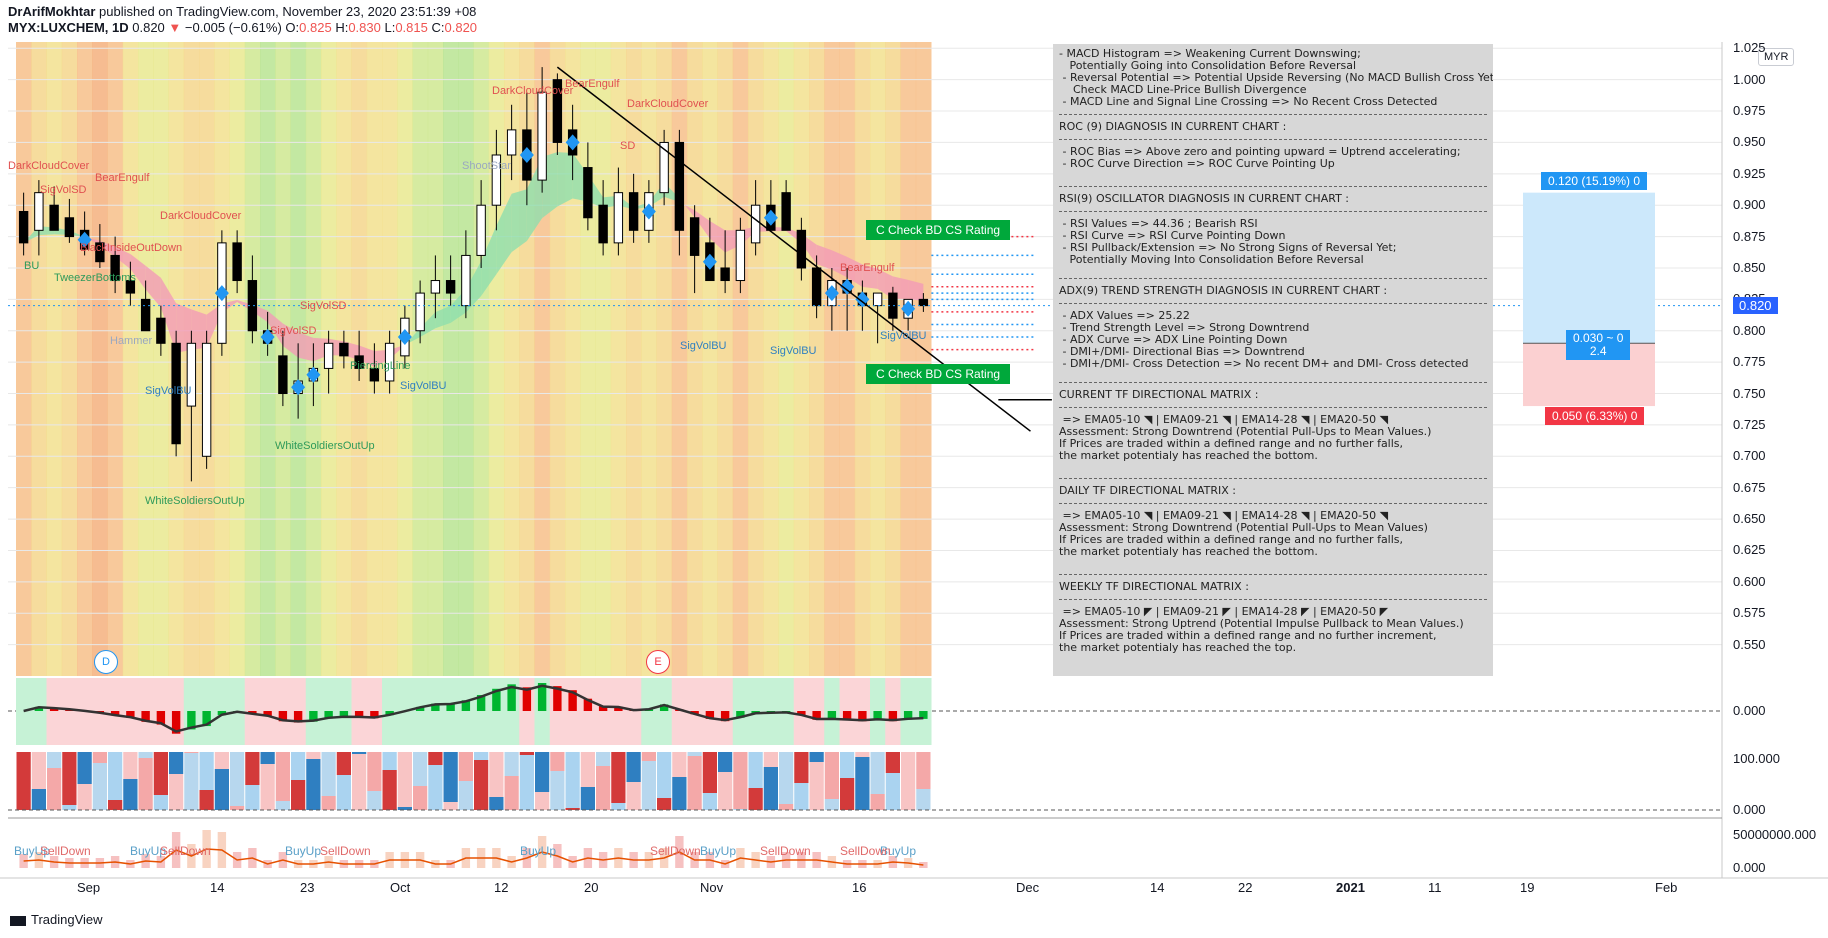 This screenshot has height=938, width=1828. Describe the element at coordinates (658, 662) in the screenshot. I see `earnings-marker: E` at that location.